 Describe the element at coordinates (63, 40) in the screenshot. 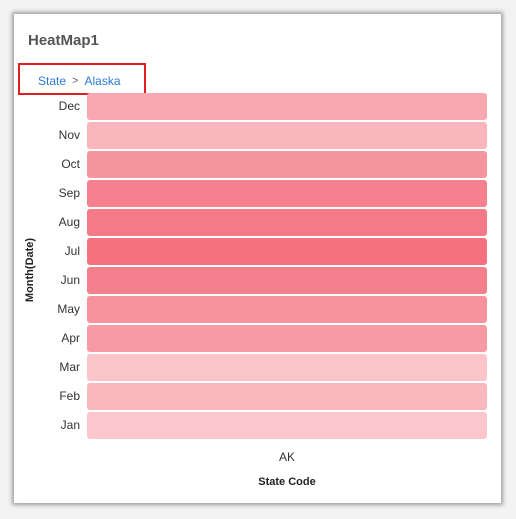

I see `widget-title: HeatMap1` at that location.